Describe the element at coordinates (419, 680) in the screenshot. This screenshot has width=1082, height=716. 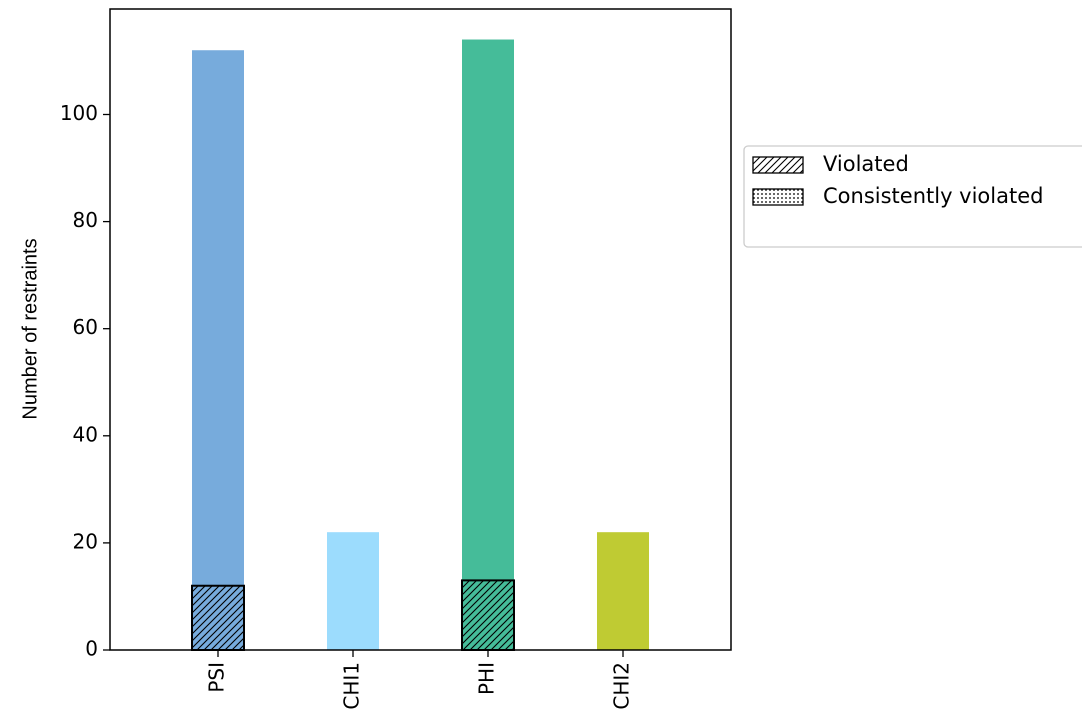
I see `x-axis: PSI CHI1 PHI CHI2` at that location.